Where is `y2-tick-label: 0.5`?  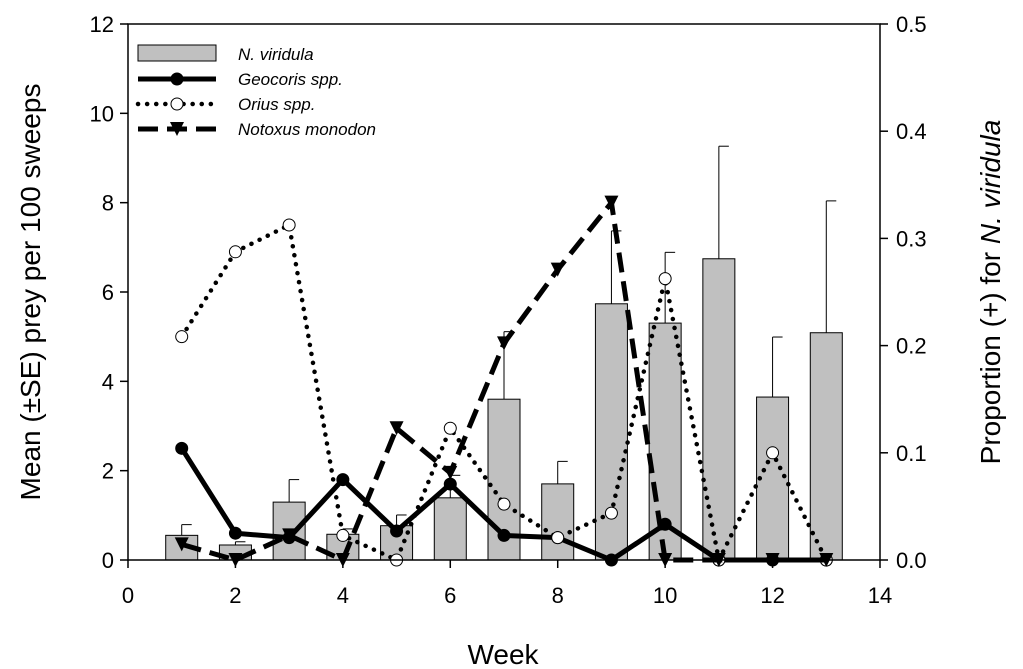
y2-tick-label: 0.5 is located at coordinates (911, 24).